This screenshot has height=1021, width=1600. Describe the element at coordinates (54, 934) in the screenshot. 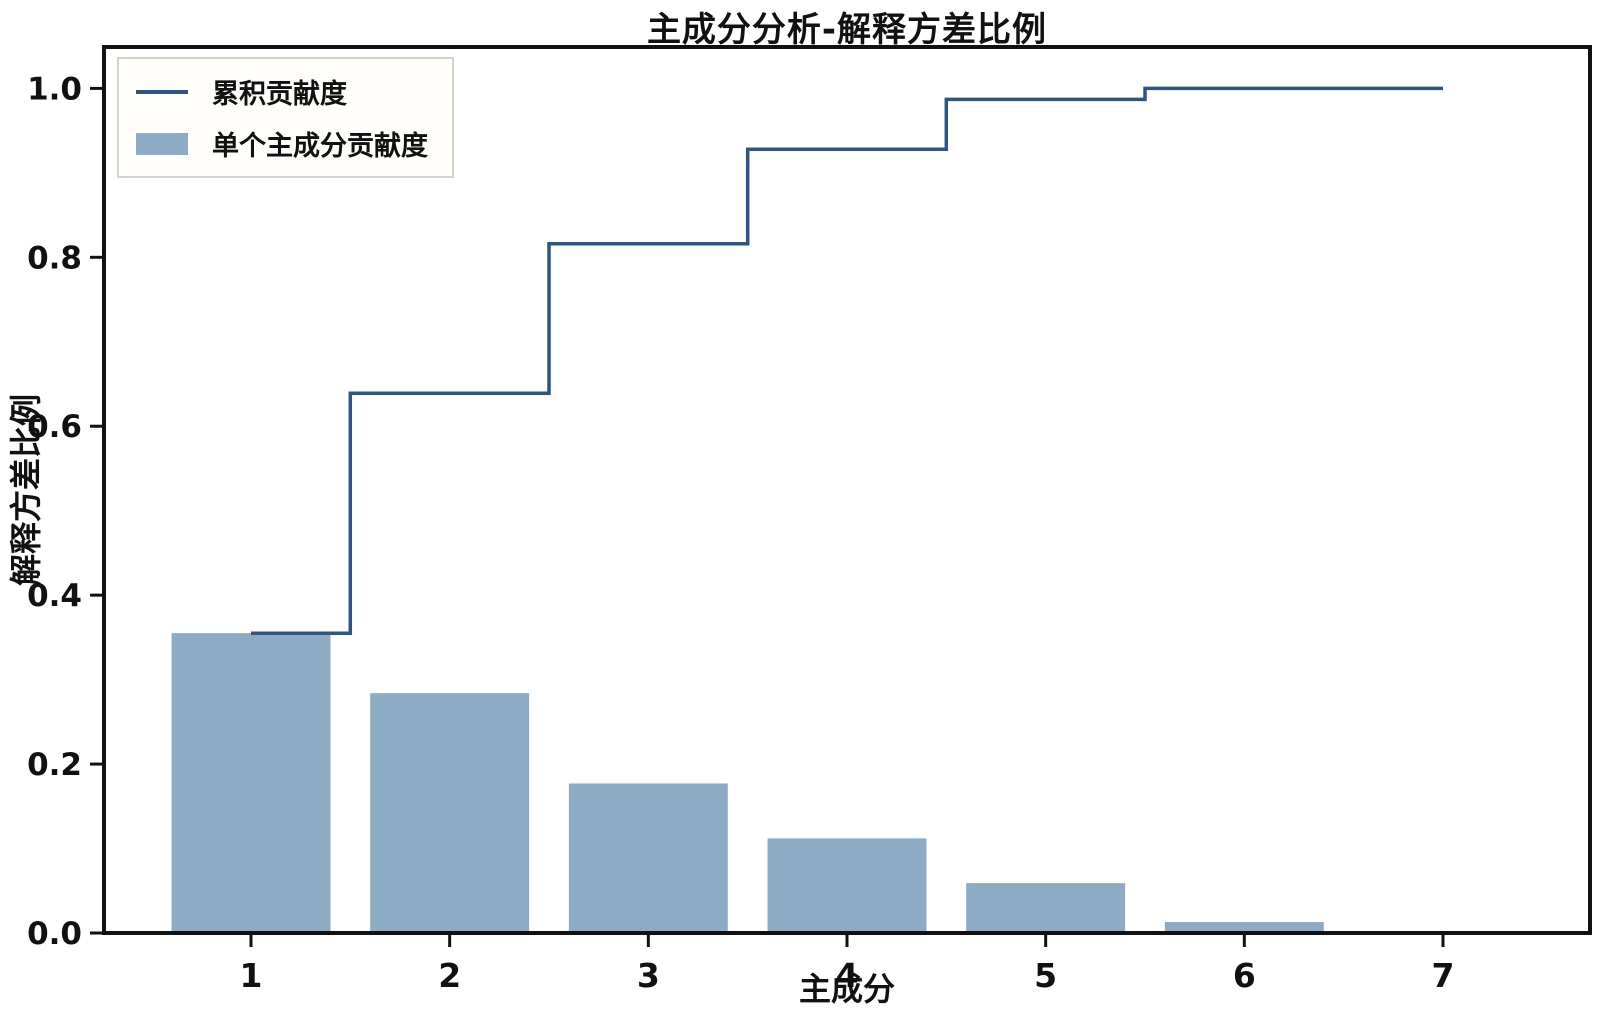

I see `y-tick-label: 0.0` at that location.